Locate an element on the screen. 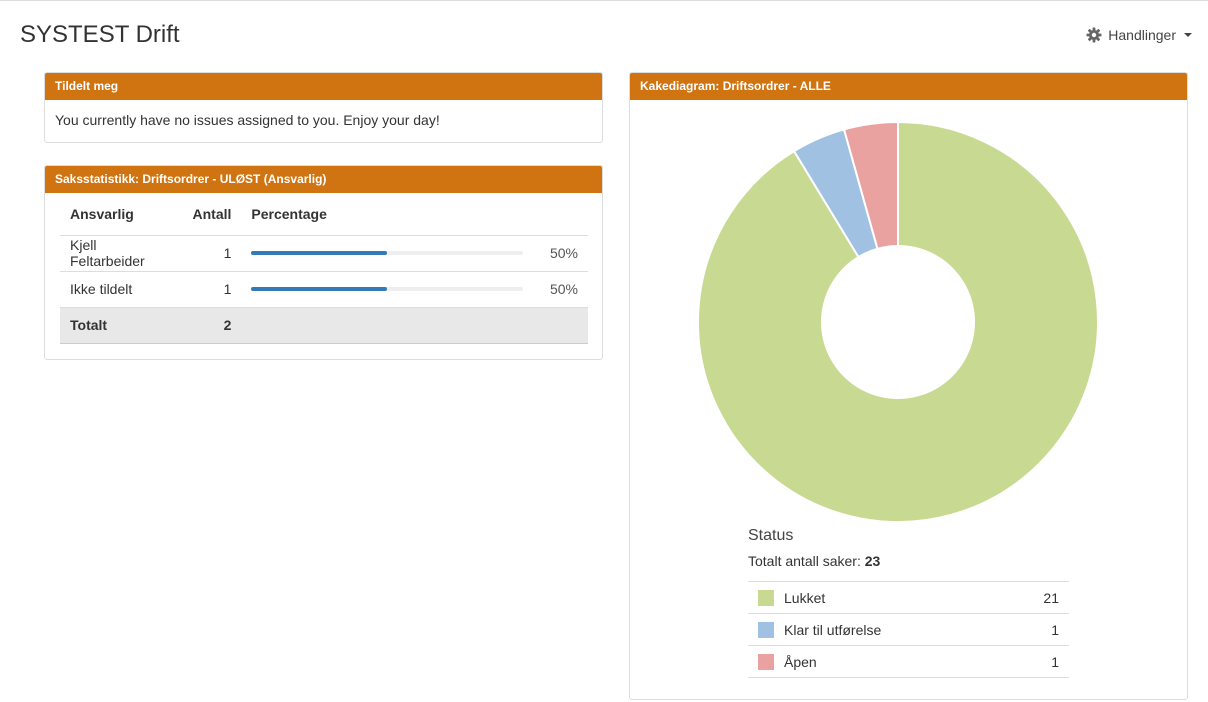 The height and width of the screenshot is (702, 1208). total-row: Totalt 2 is located at coordinates (324, 325).